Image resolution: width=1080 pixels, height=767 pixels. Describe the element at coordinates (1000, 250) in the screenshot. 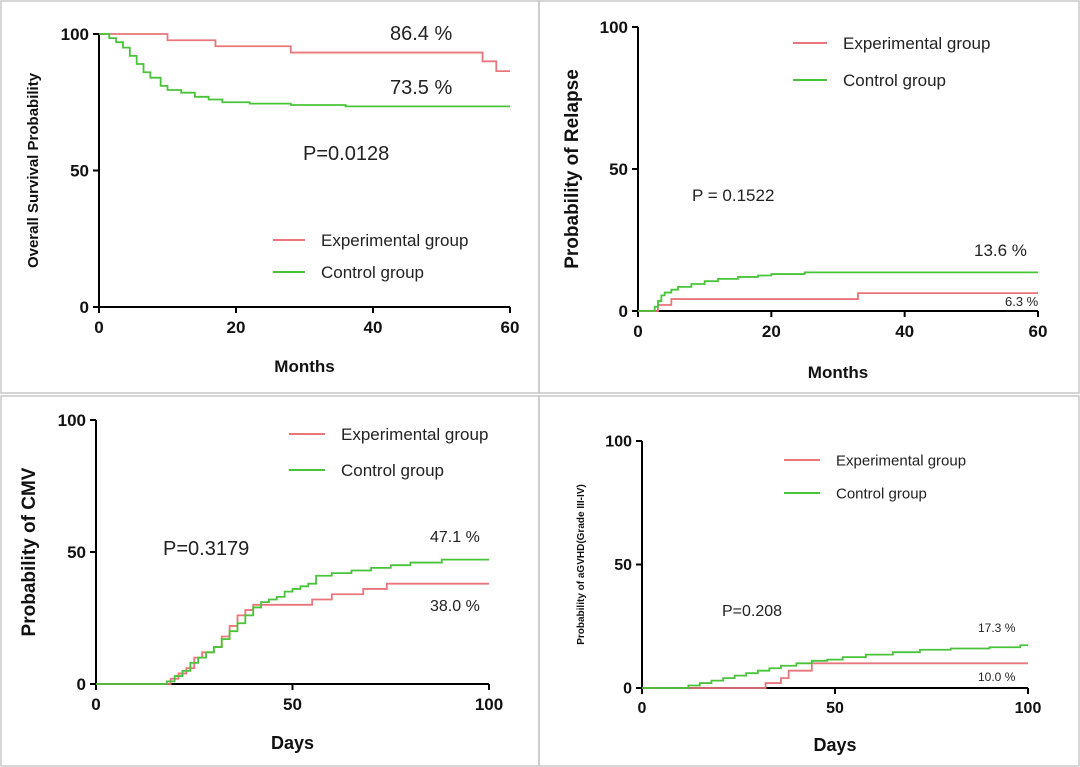

I see `end-value-label-control: 13.6 %` at that location.